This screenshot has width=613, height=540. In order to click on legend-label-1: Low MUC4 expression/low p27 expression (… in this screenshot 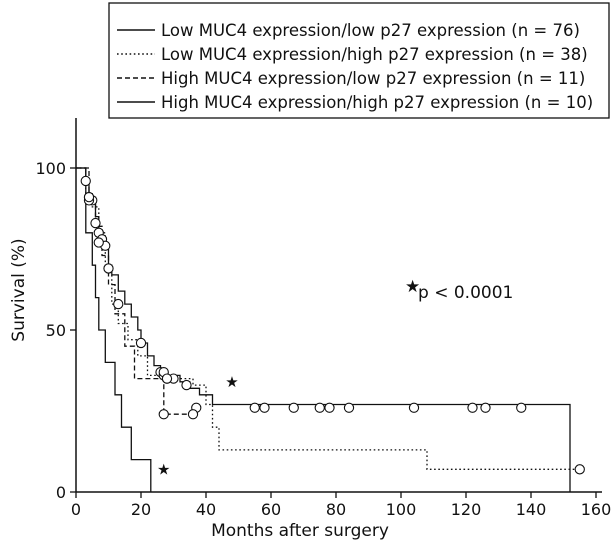, I will do `click(370, 30)`.